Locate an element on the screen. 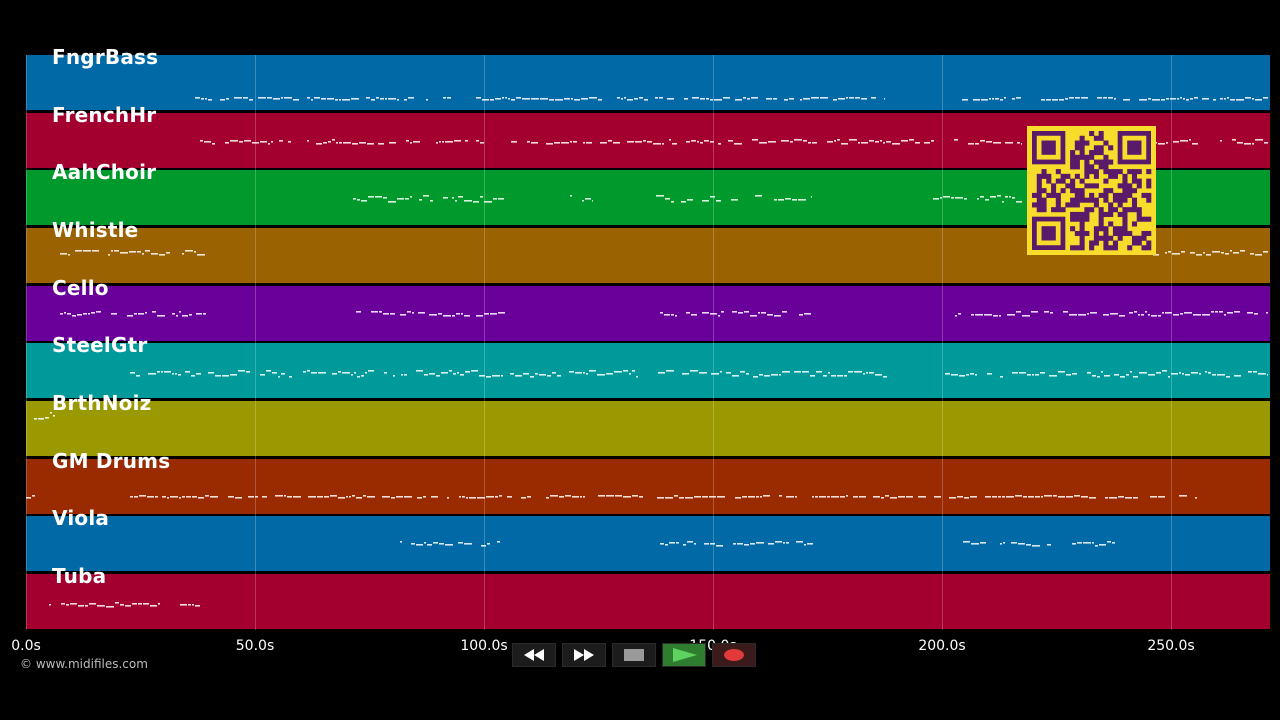  record-button is located at coordinates (734, 655).